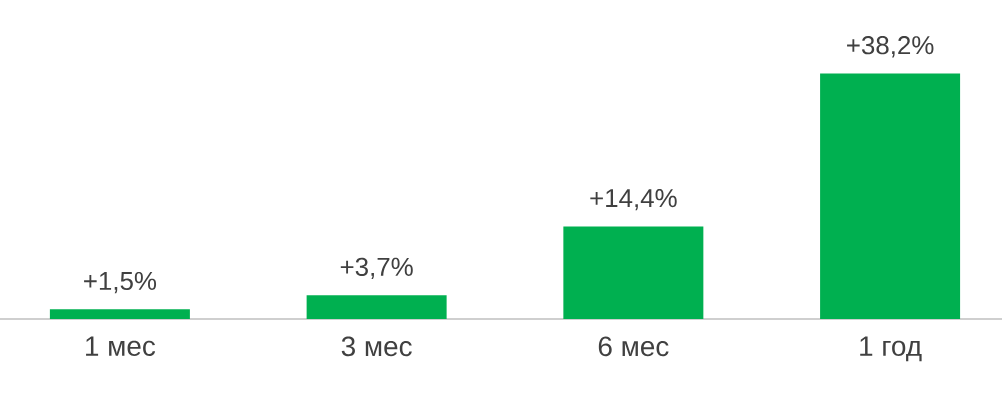 This screenshot has width=1002, height=394. What do you see at coordinates (376, 346) in the screenshot?
I see `x-tick-label: 3 мес` at bounding box center [376, 346].